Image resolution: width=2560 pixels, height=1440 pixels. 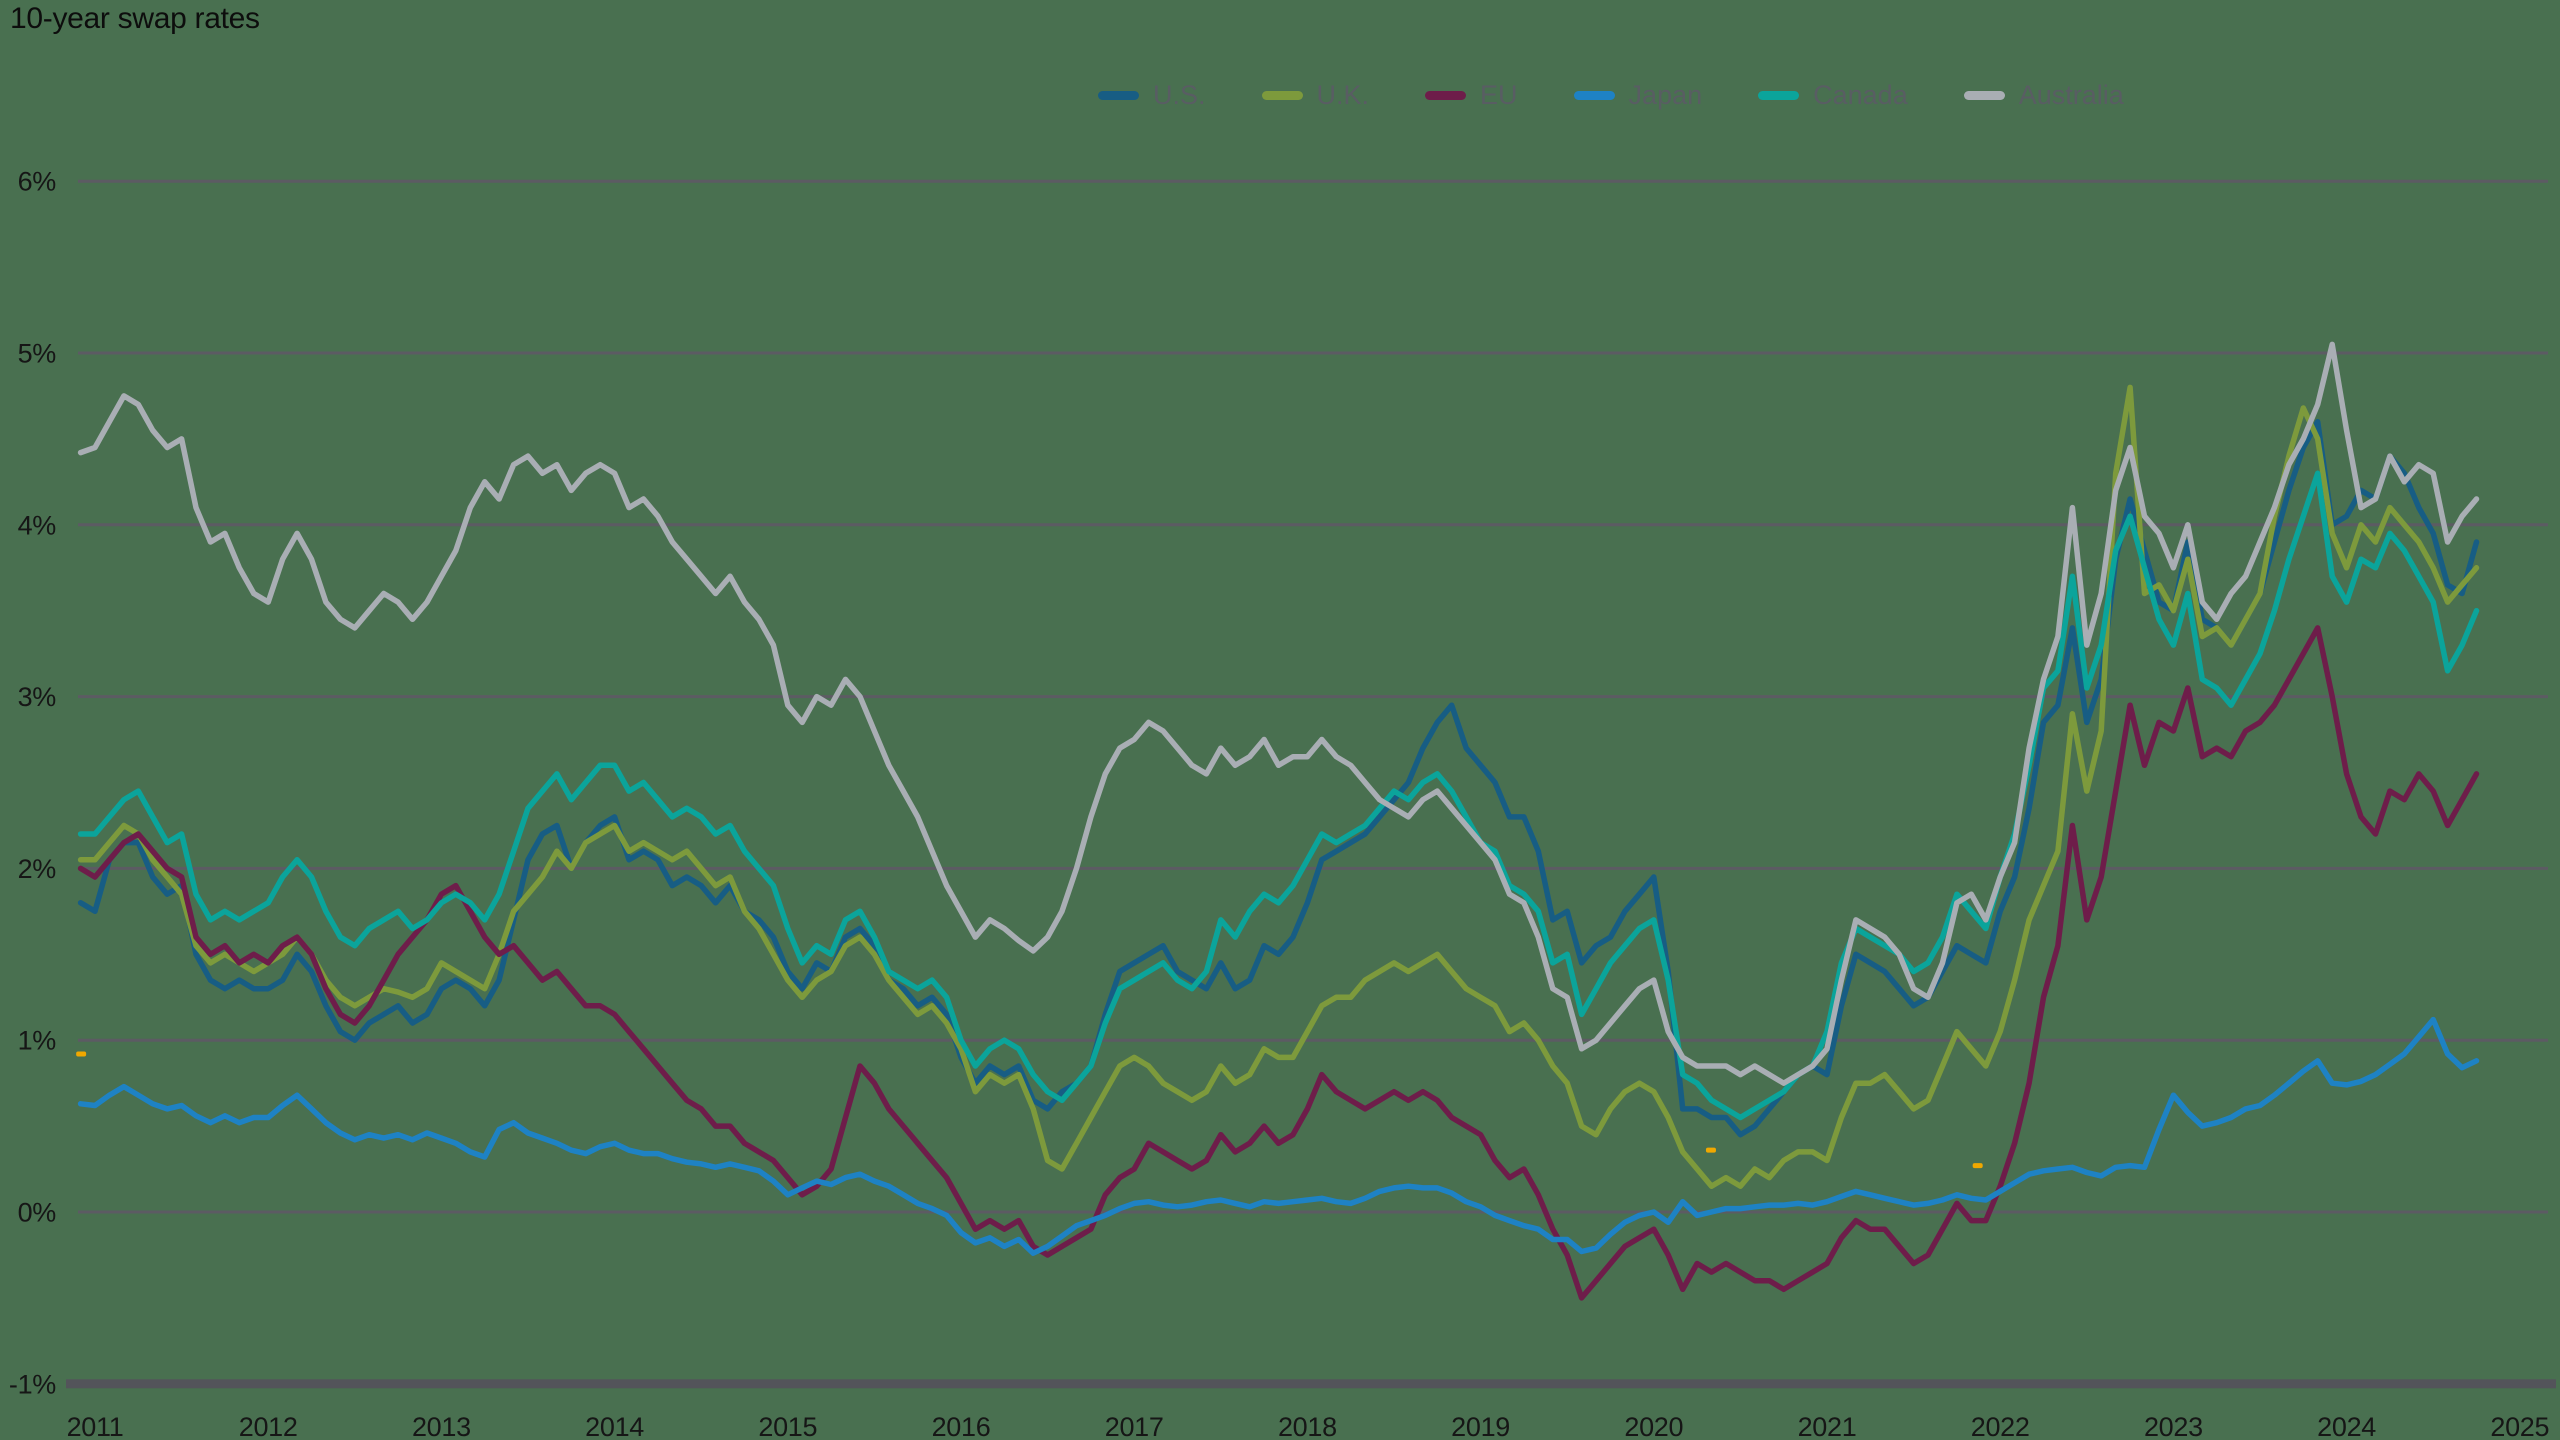 I want to click on legend-item-japan: Japan, so click(x=1638, y=95).